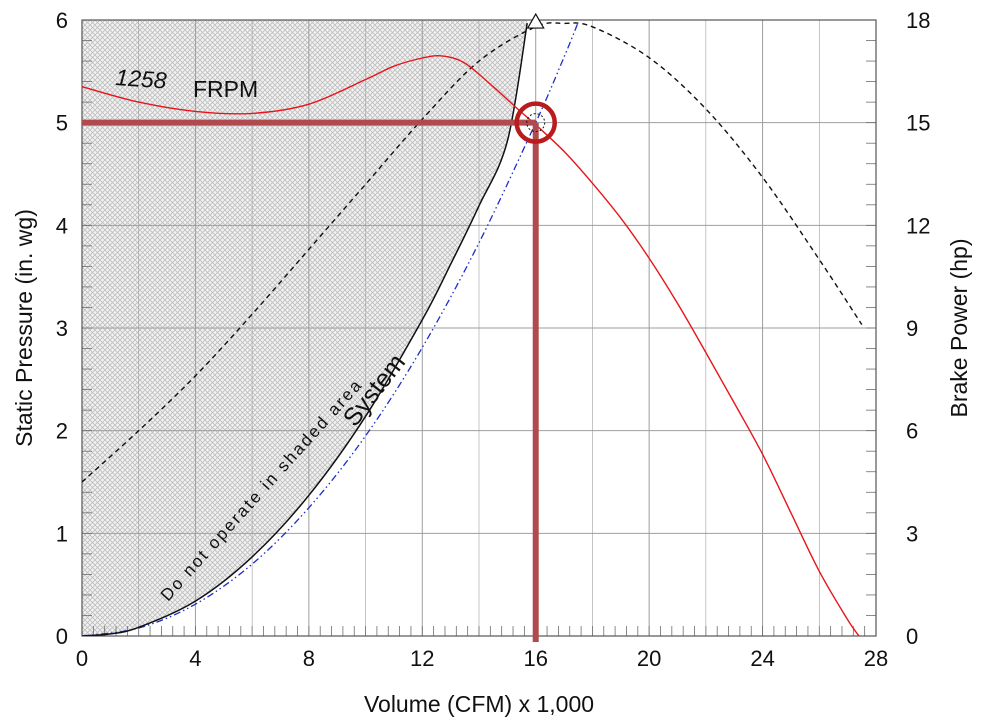  I want to click on y-tick-label-left: 1, so click(62, 533).